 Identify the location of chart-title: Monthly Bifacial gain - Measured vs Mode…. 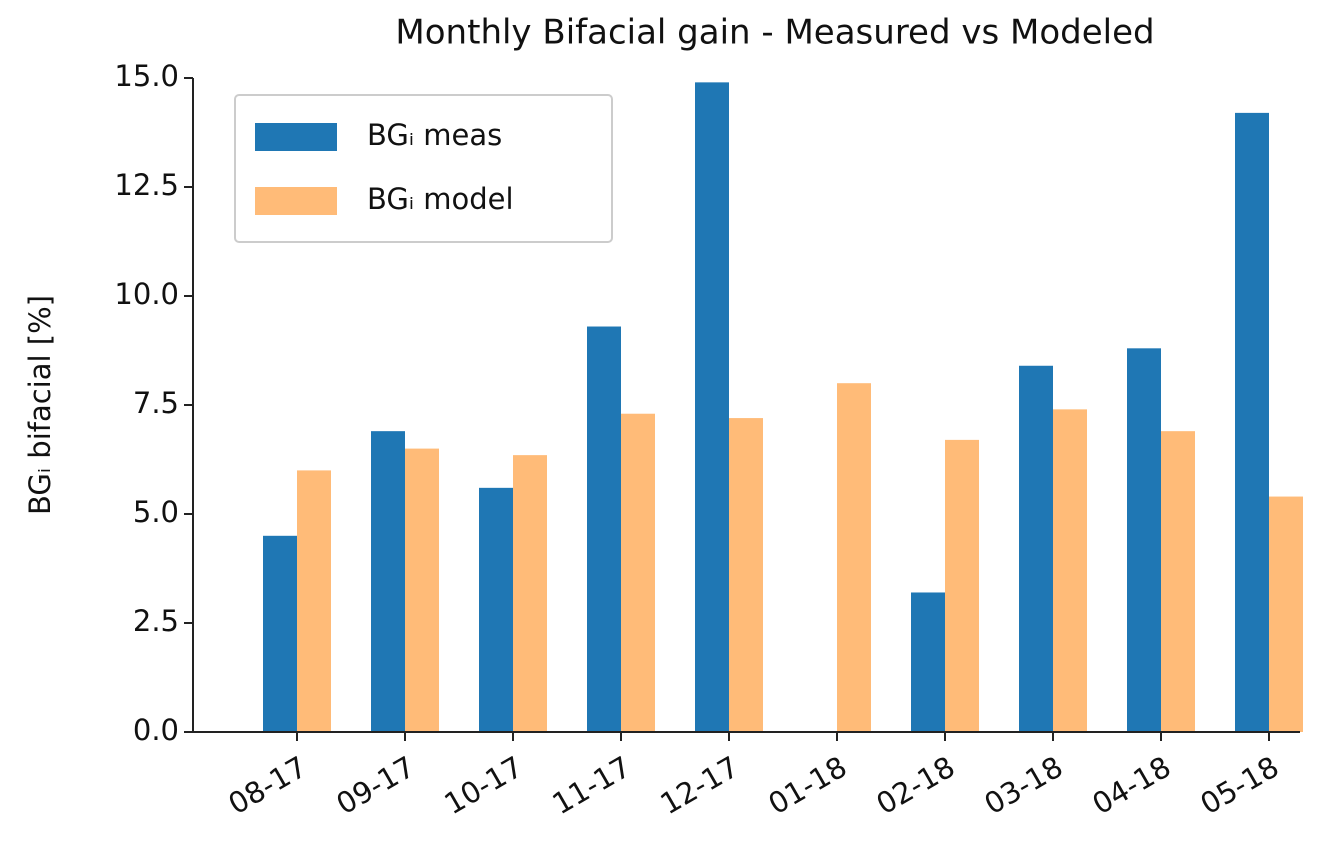
(774, 33).